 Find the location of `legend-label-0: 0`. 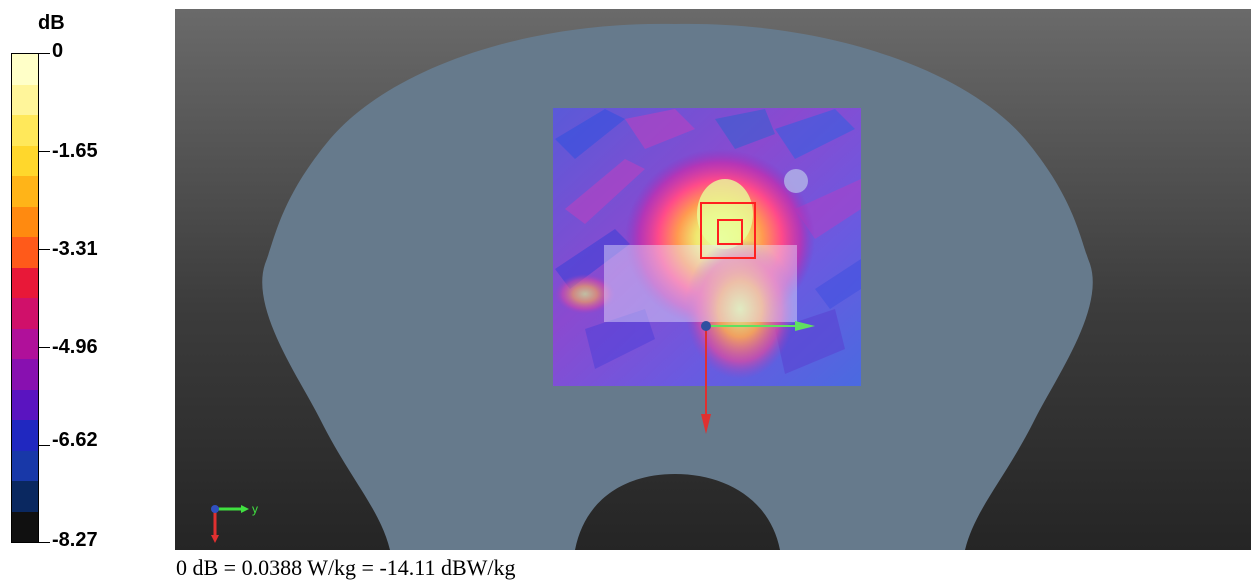

legend-label-0: 0 is located at coordinates (58, 51).